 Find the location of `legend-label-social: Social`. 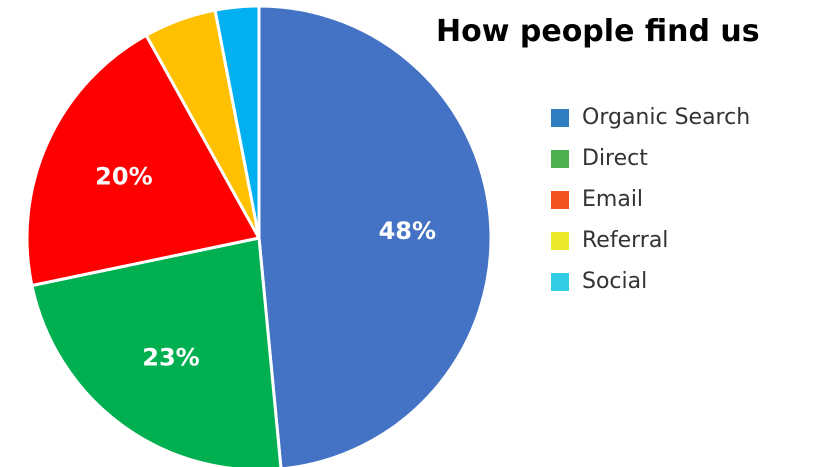

legend-label-social: Social is located at coordinates (614, 281).